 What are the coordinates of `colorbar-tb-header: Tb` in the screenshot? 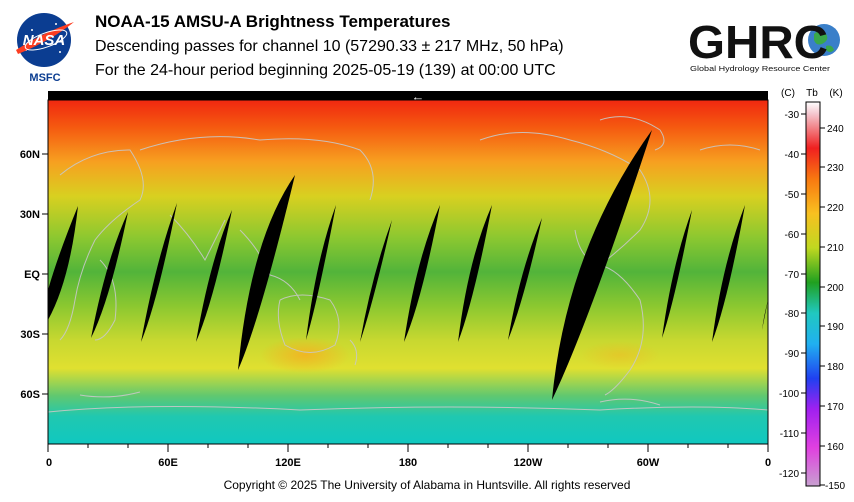 It's located at (812, 93).